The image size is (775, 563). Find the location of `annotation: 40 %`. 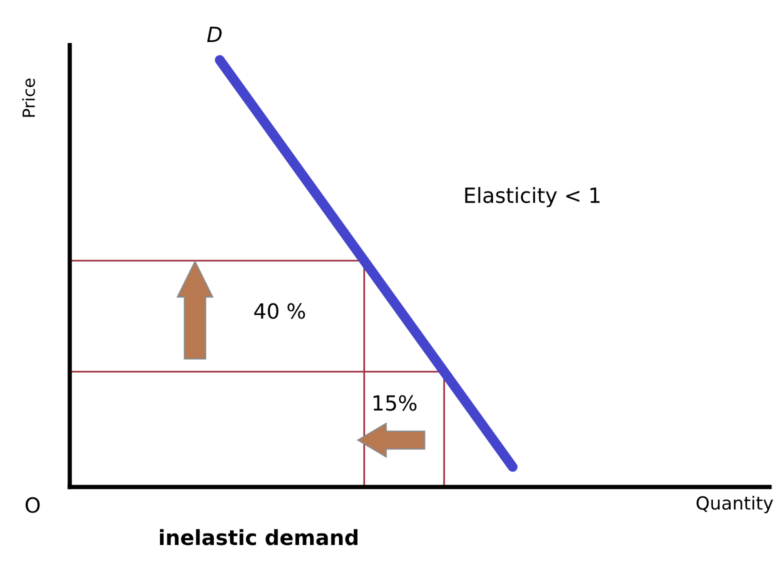

annotation: 40 % is located at coordinates (280, 311).